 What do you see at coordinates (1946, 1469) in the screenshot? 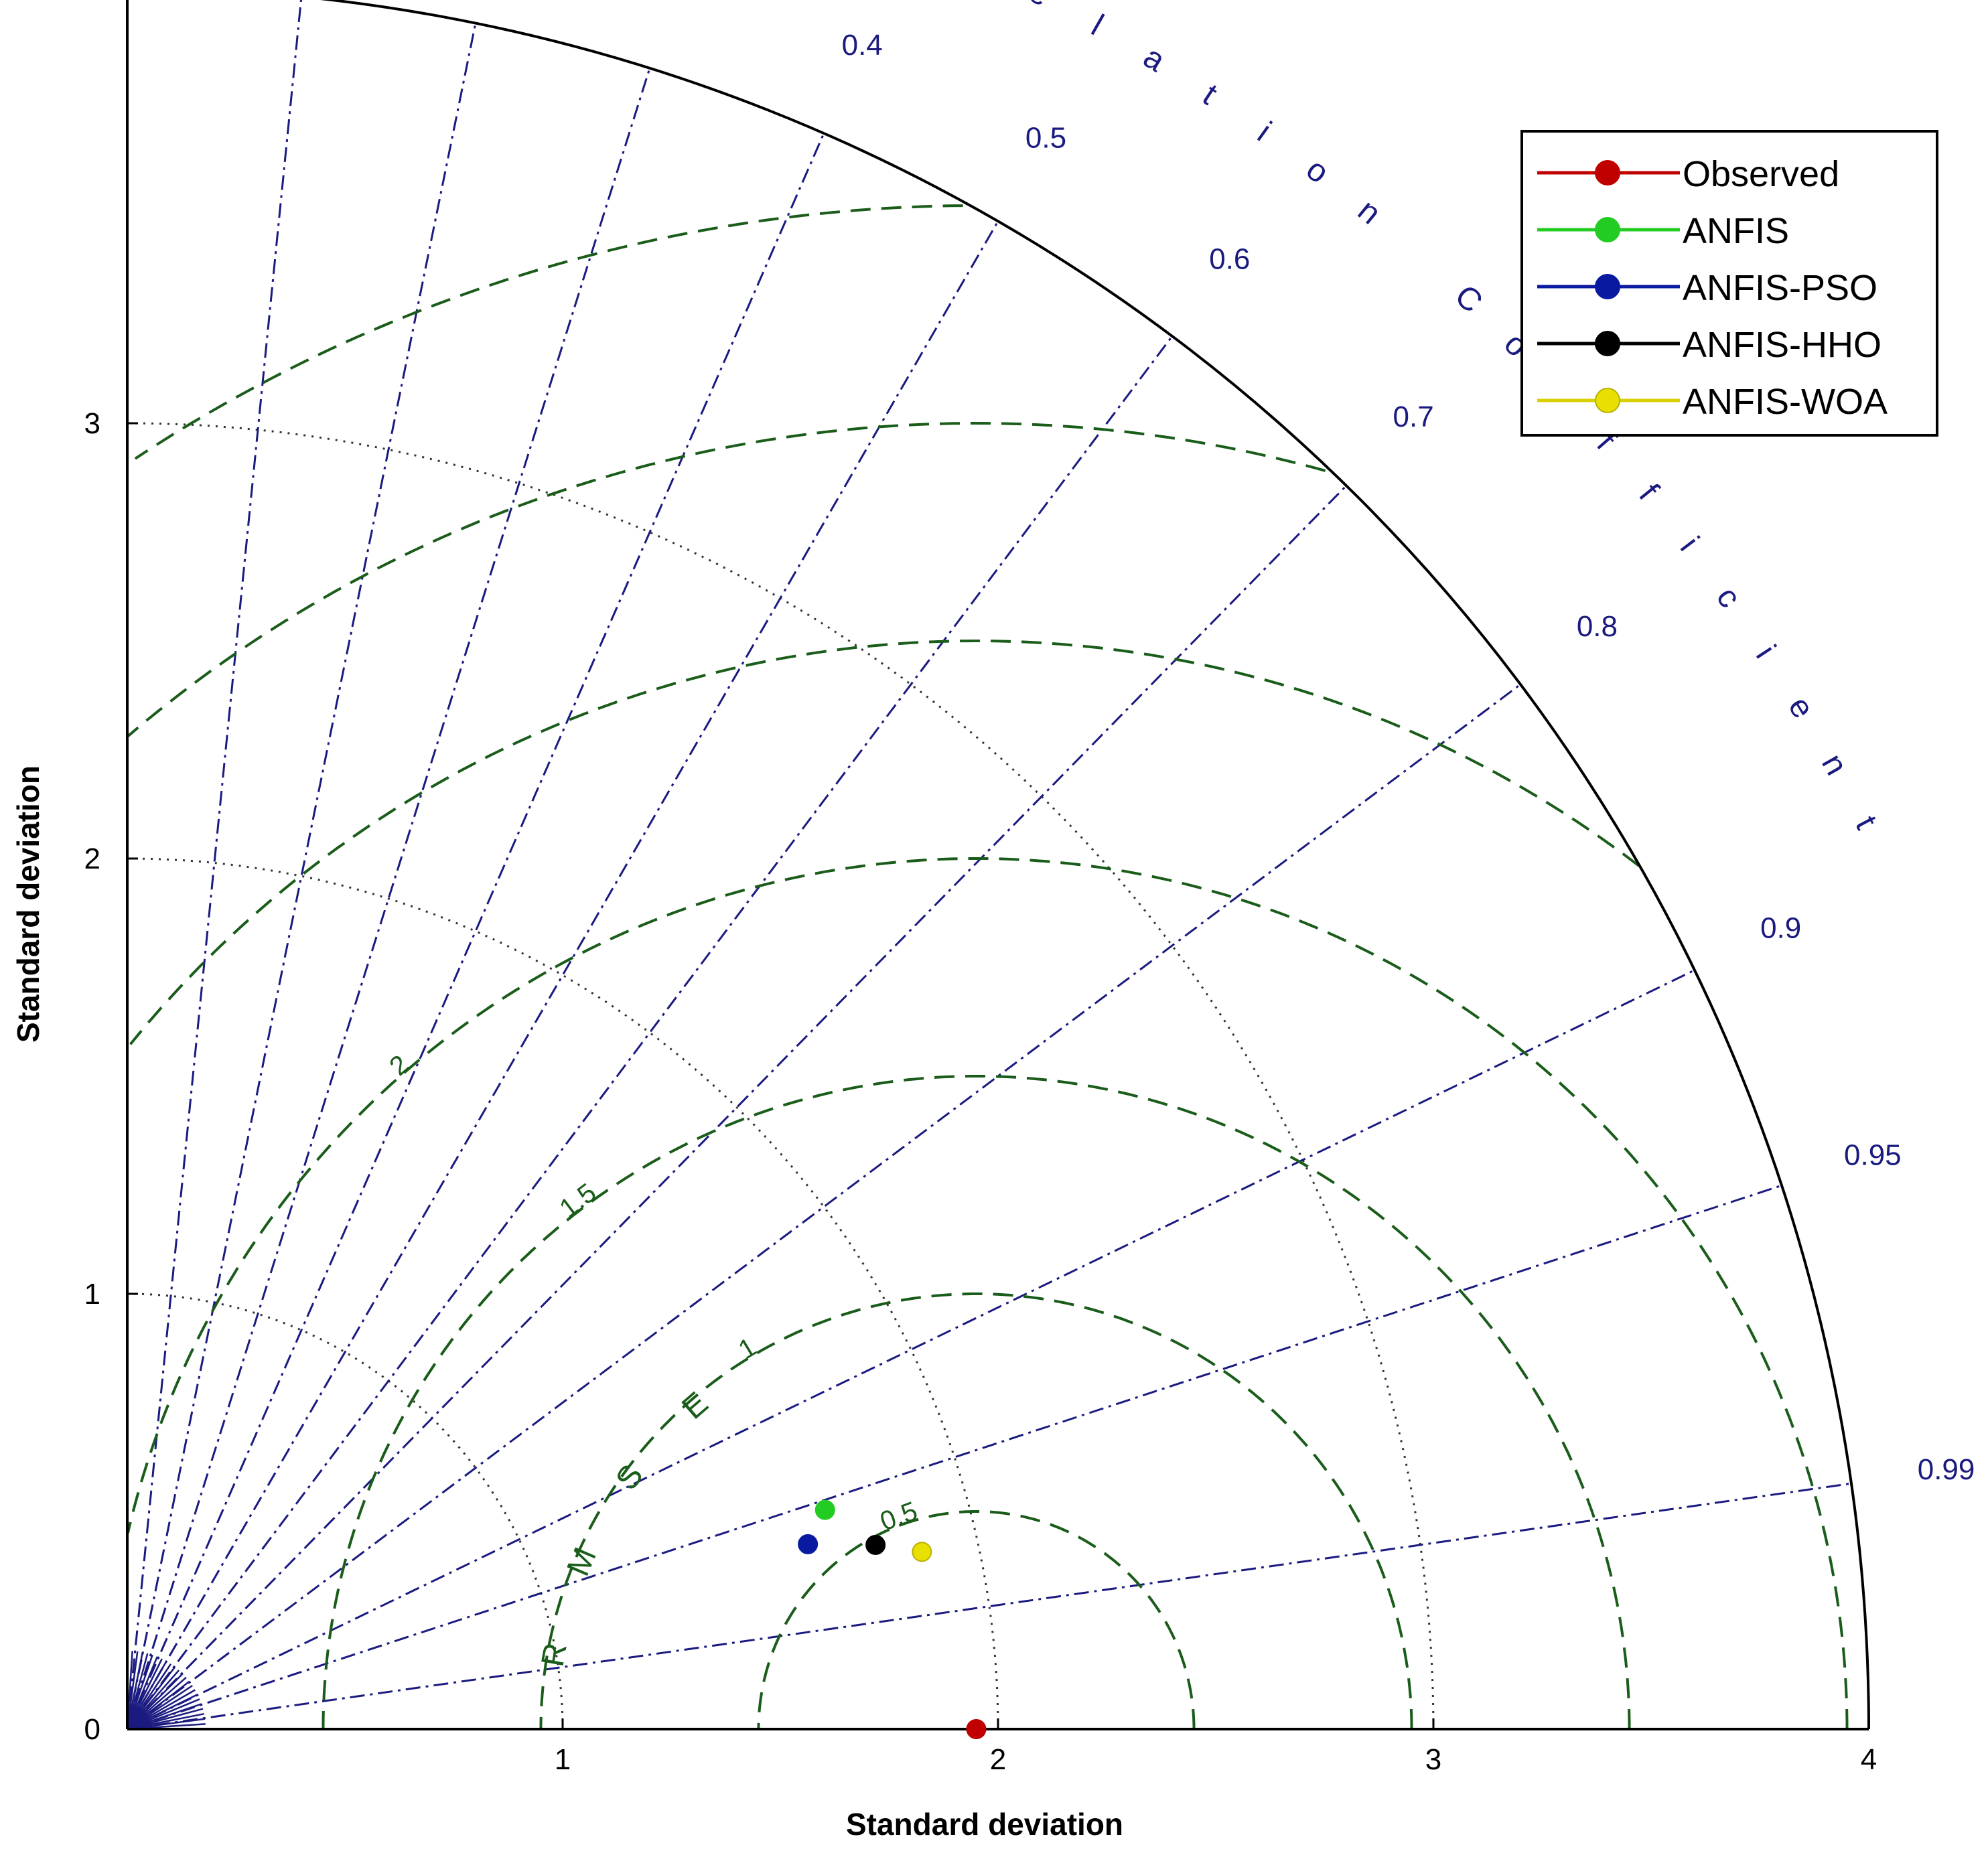
I see `correlation-tick-label: 0.99` at bounding box center [1946, 1469].